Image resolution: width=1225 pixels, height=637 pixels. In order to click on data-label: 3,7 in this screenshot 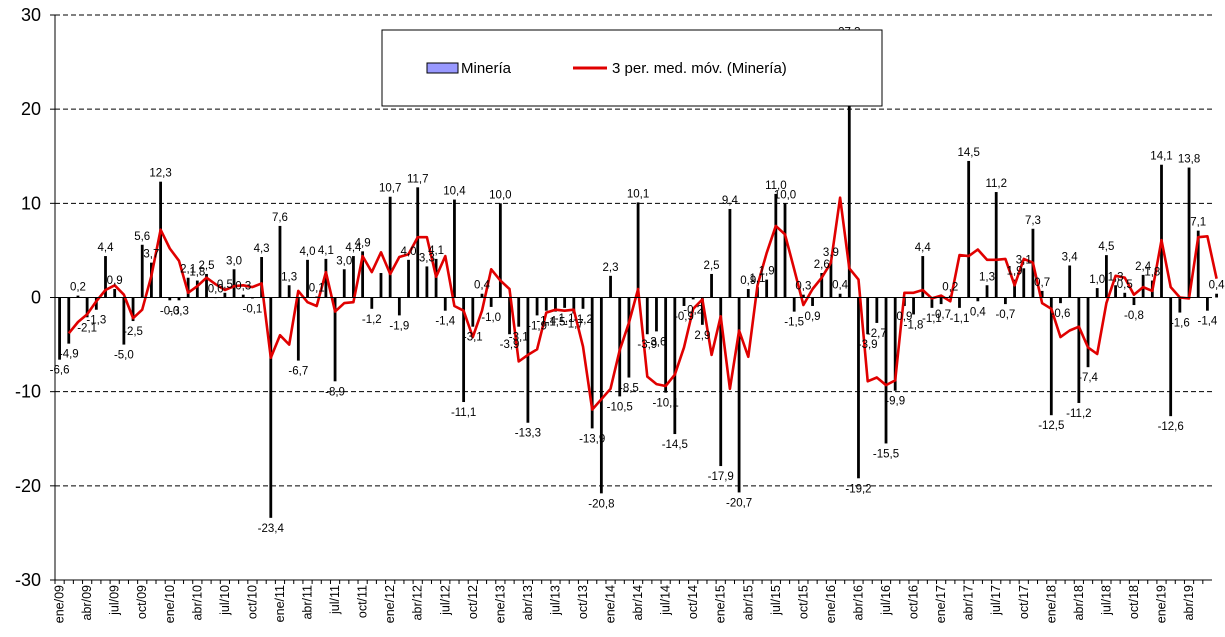, I will do `click(151, 255)`.